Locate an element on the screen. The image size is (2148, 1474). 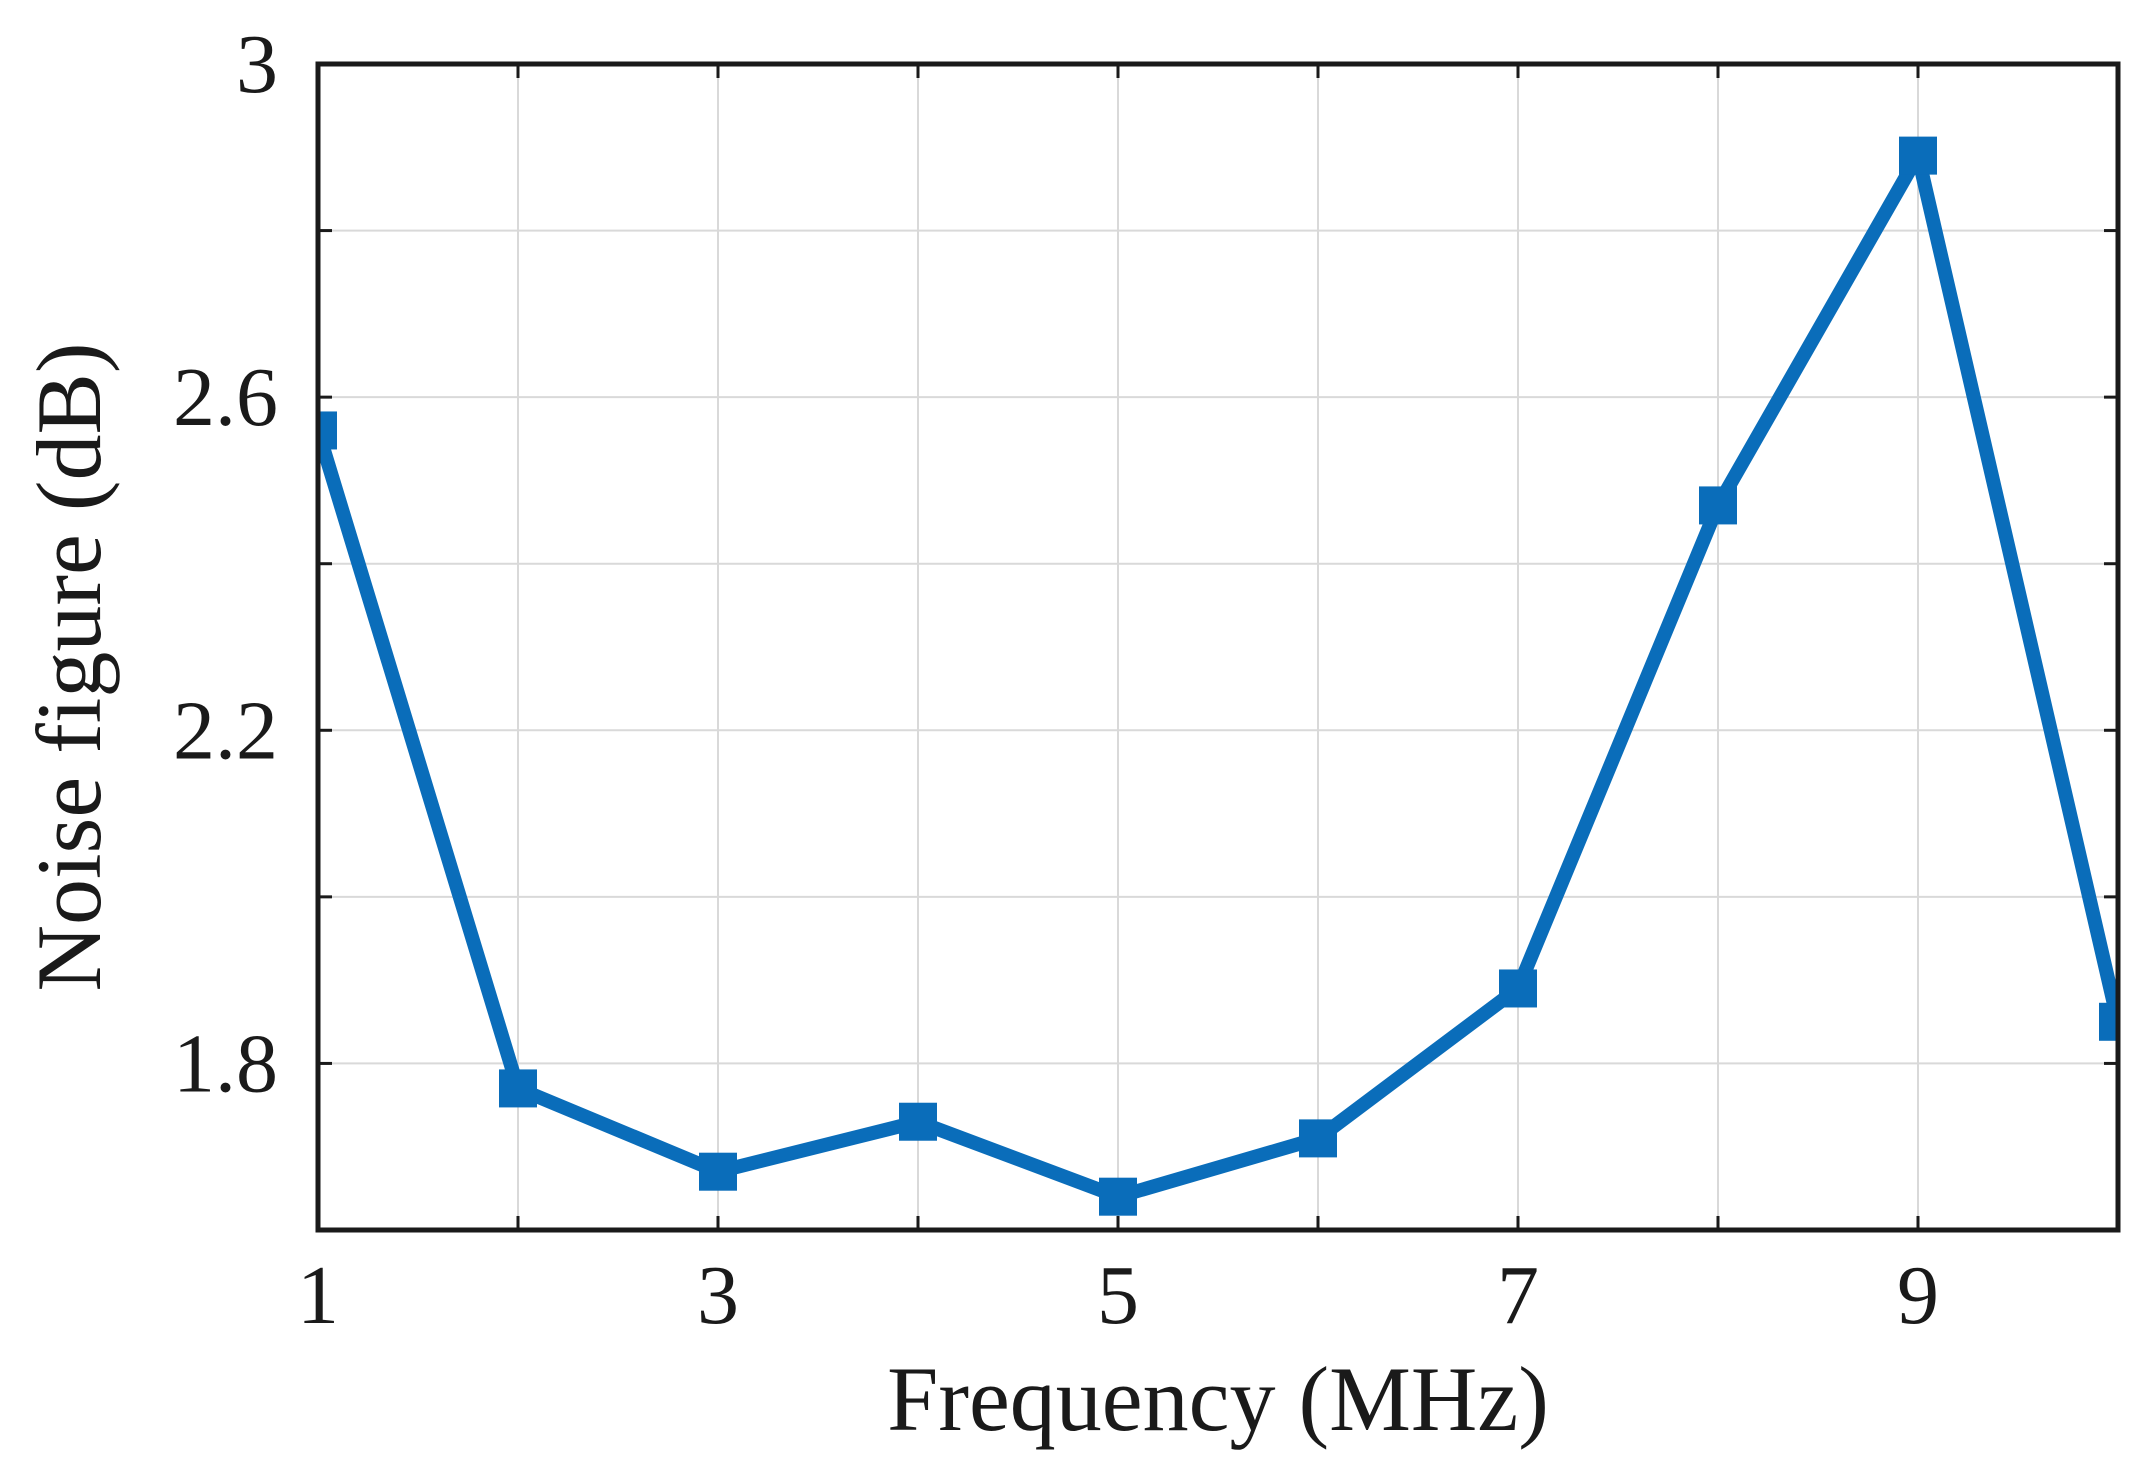
y-tick-labels: 1.8 2.2 2.6 3 is located at coordinates (225, 564).